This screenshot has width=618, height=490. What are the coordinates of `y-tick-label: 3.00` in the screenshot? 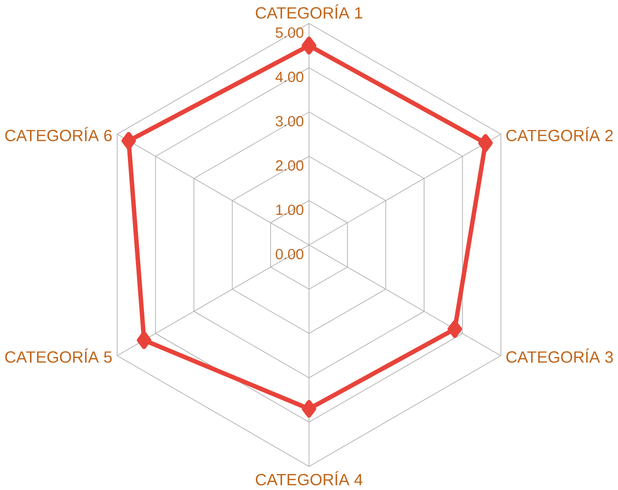 It's located at (290, 121).